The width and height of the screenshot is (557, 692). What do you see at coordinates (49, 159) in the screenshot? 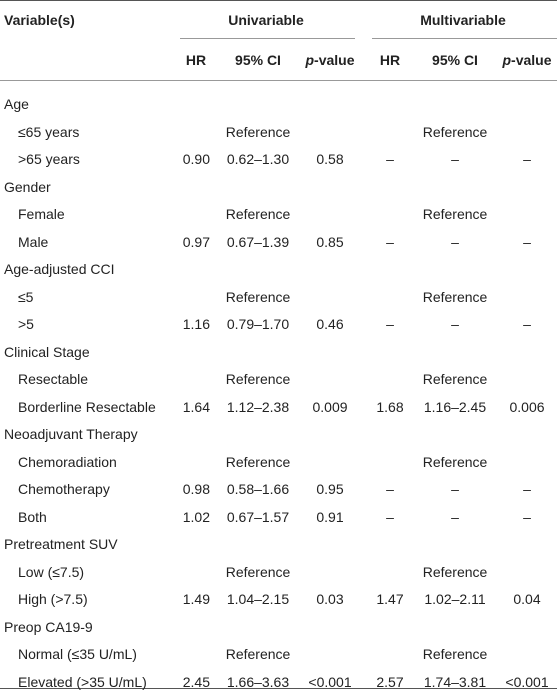
I see `row-label: >65 years` at bounding box center [49, 159].